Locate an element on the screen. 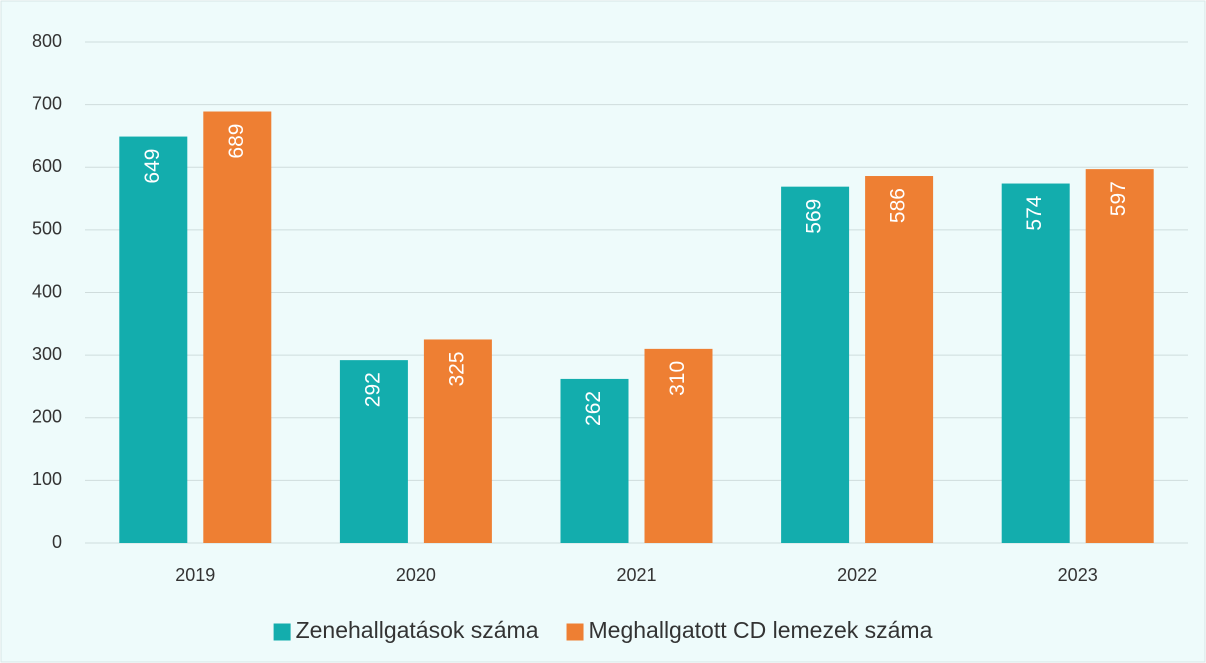  value-label: 574 is located at coordinates (1034, 212).